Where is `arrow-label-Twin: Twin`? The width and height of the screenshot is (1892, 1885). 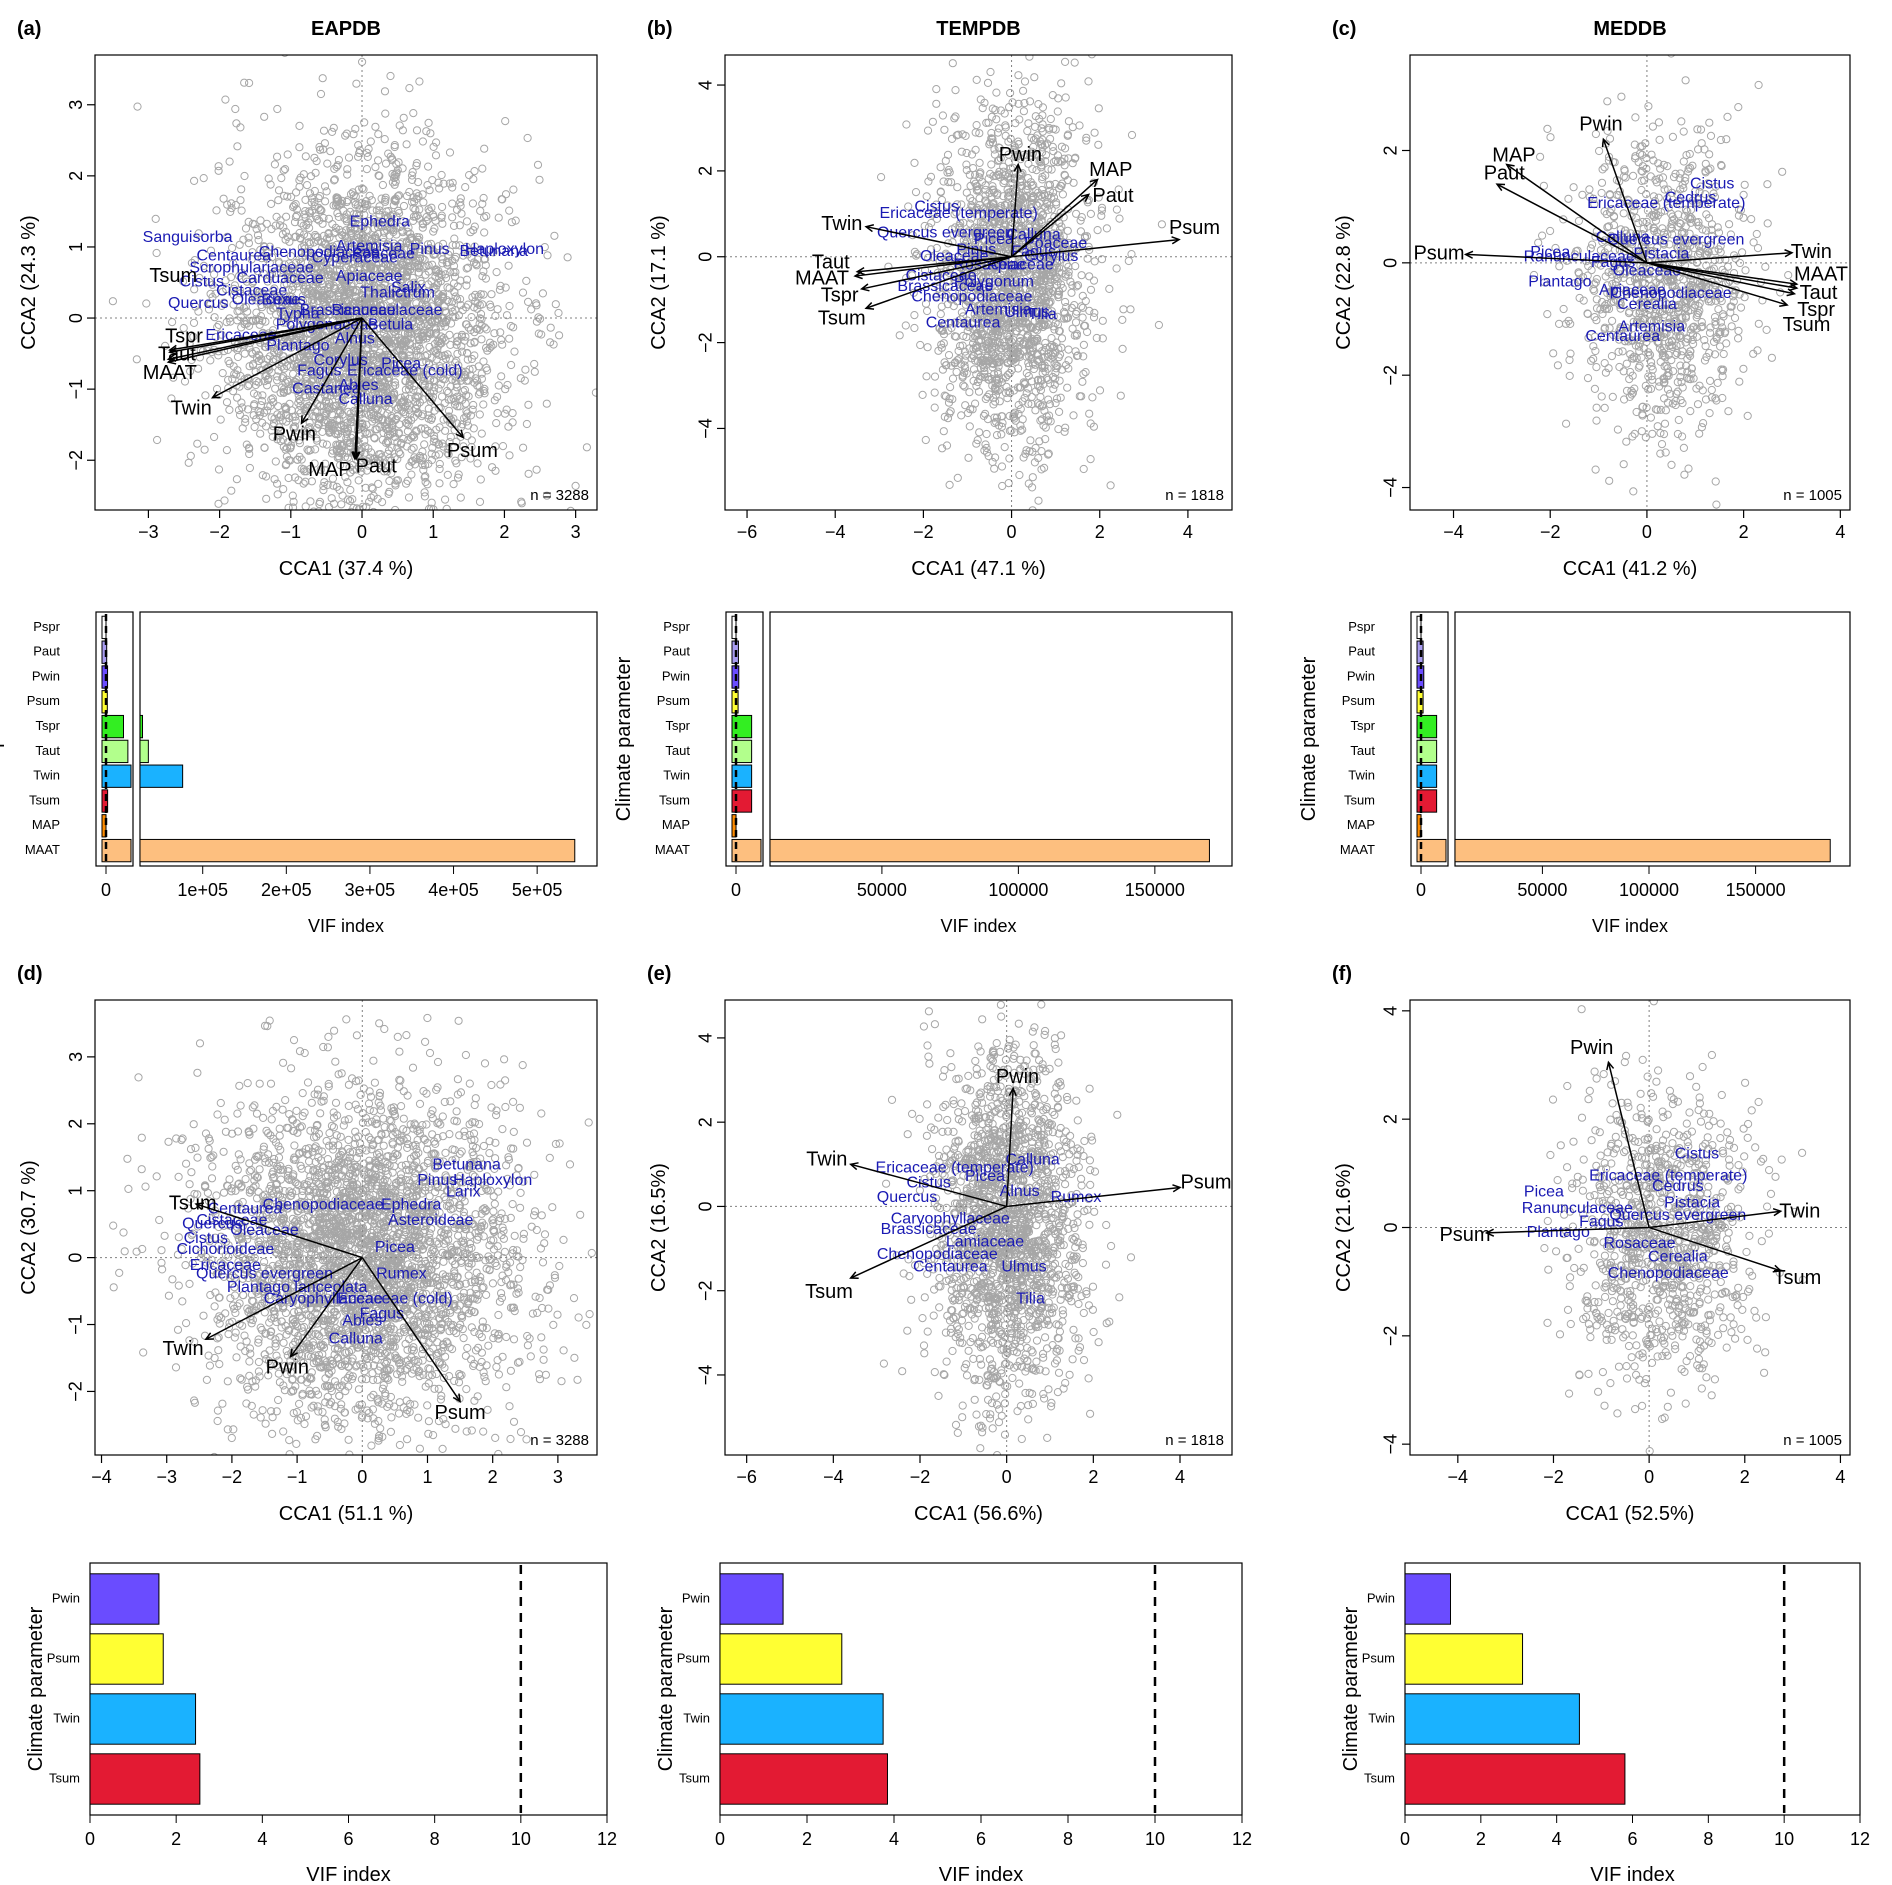
arrow-label-Twin: Twin is located at coordinates (191, 408).